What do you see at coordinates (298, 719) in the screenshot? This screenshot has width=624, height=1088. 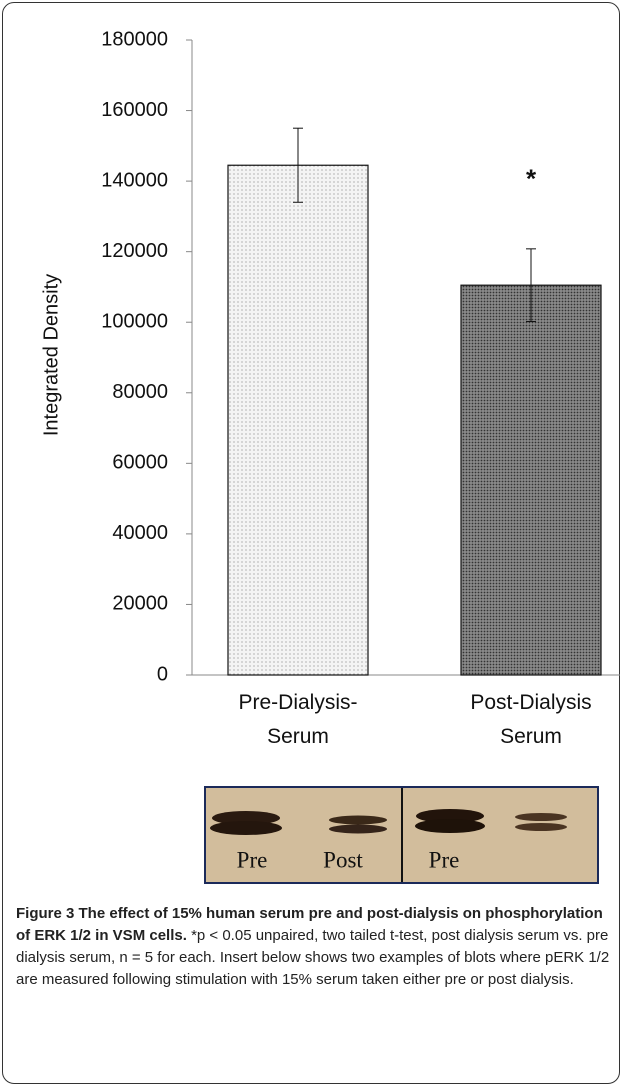 I see `x-tick-label: Pre-Dialysis- Serum` at bounding box center [298, 719].